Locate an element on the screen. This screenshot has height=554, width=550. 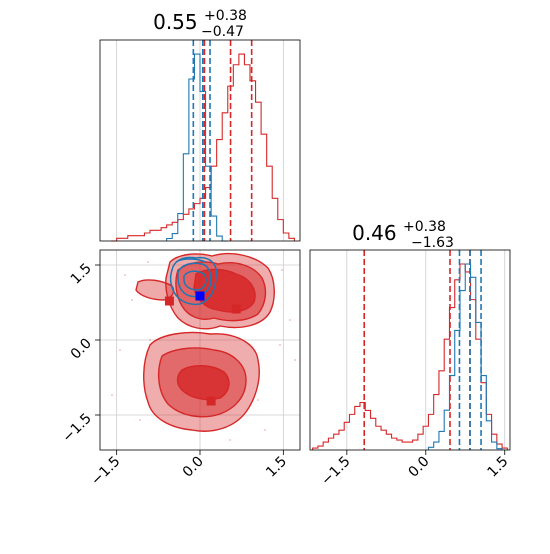
br-title: 0.46 +0.38 is located at coordinates (399, 232).